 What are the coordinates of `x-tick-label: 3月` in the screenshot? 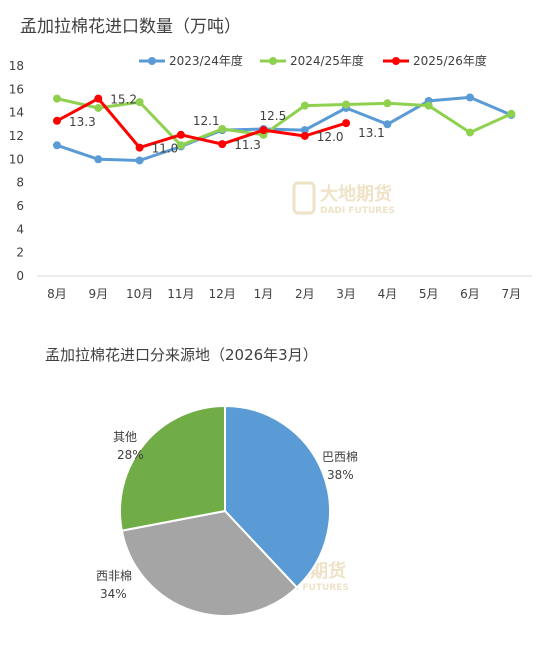 It's located at (346, 294).